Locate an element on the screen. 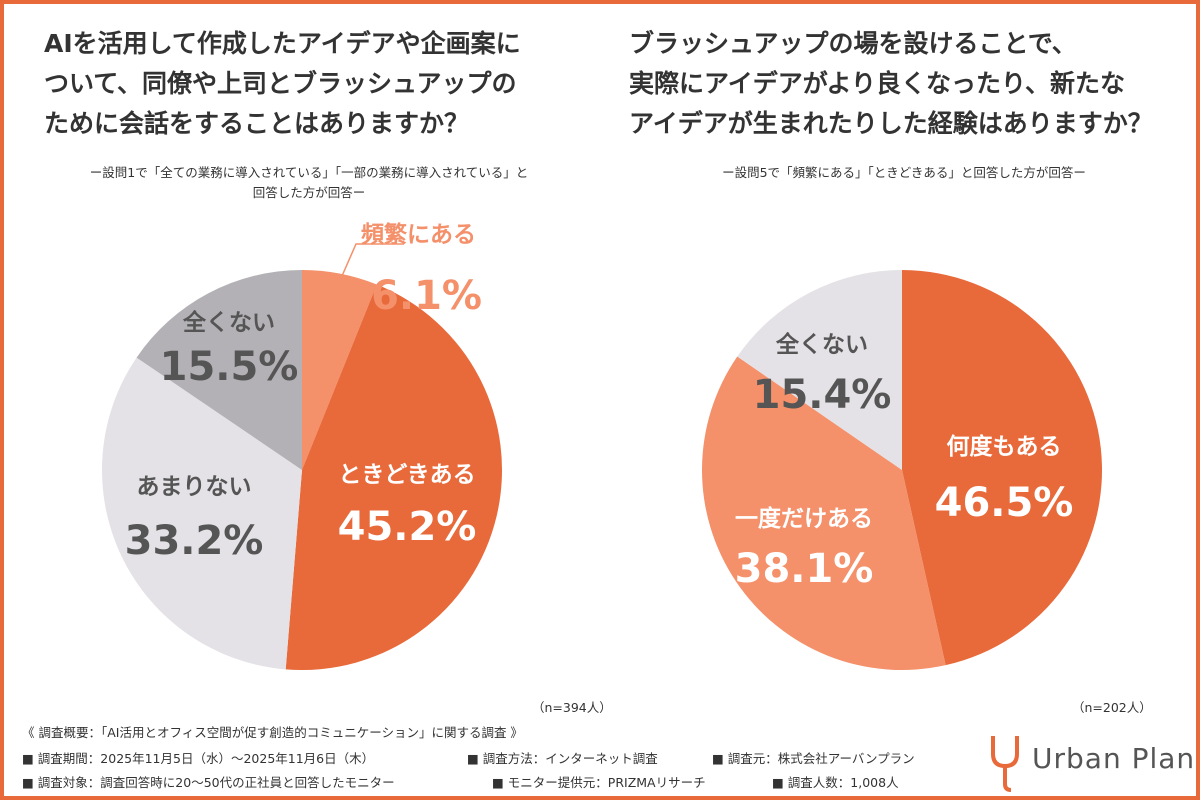  chart1-subtitle-line1: ー設問1で「全ての業務に導入されている」「一部の業務に導入されている」と is located at coordinates (309, 172).